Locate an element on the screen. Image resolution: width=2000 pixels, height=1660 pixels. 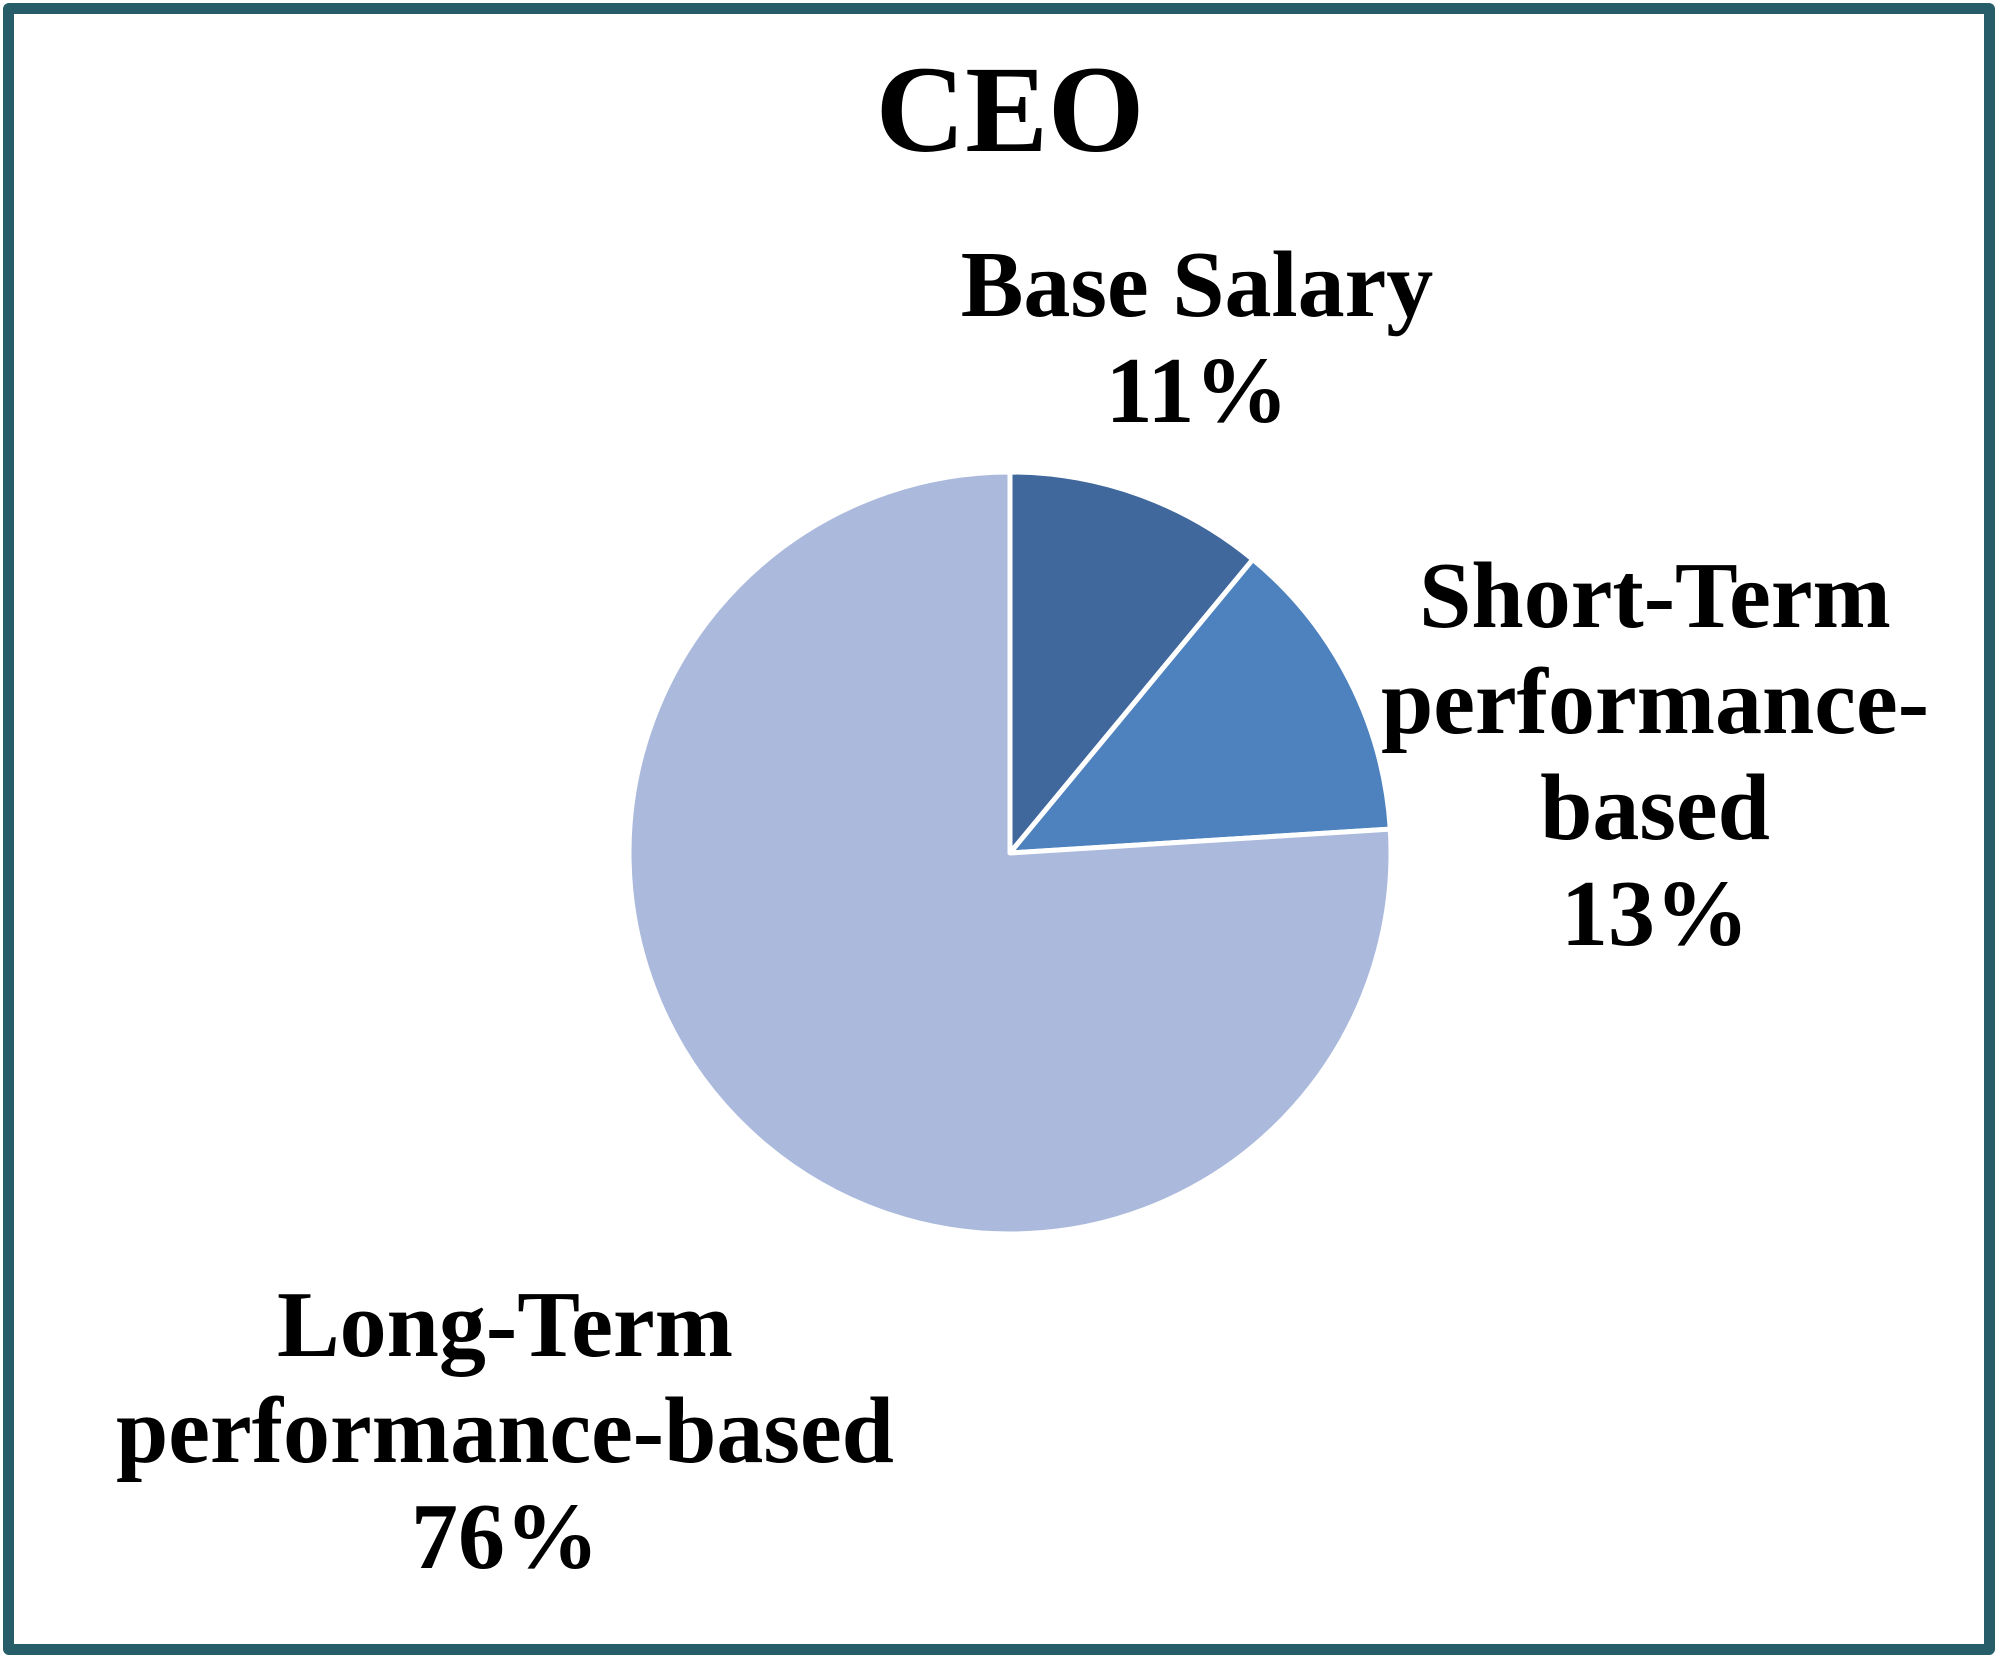
slice-label-line: Long-Term is located at coordinates (505, 1325).